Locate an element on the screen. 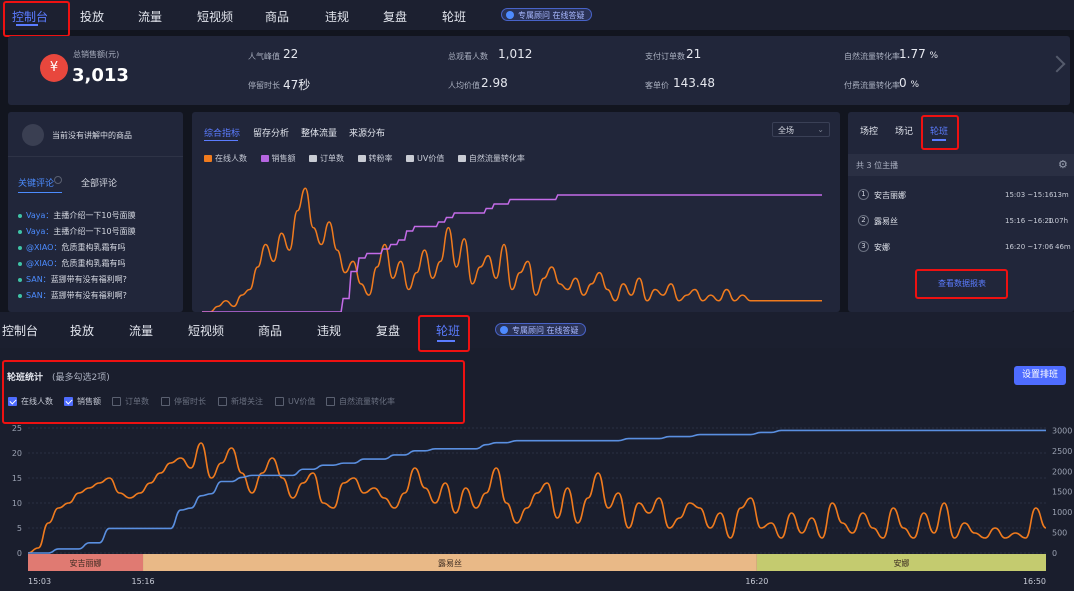 The width and height of the screenshot is (1074, 591). checkbox-follow: 新增关注 is located at coordinates (240, 401).